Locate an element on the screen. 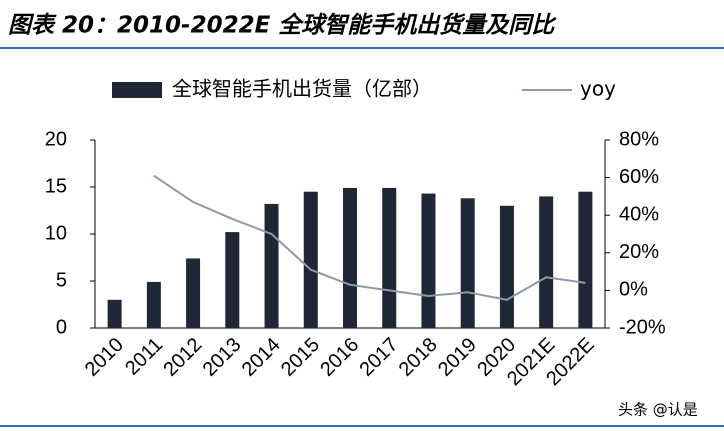  x-tick-label: 2011 is located at coordinates (144, 357).